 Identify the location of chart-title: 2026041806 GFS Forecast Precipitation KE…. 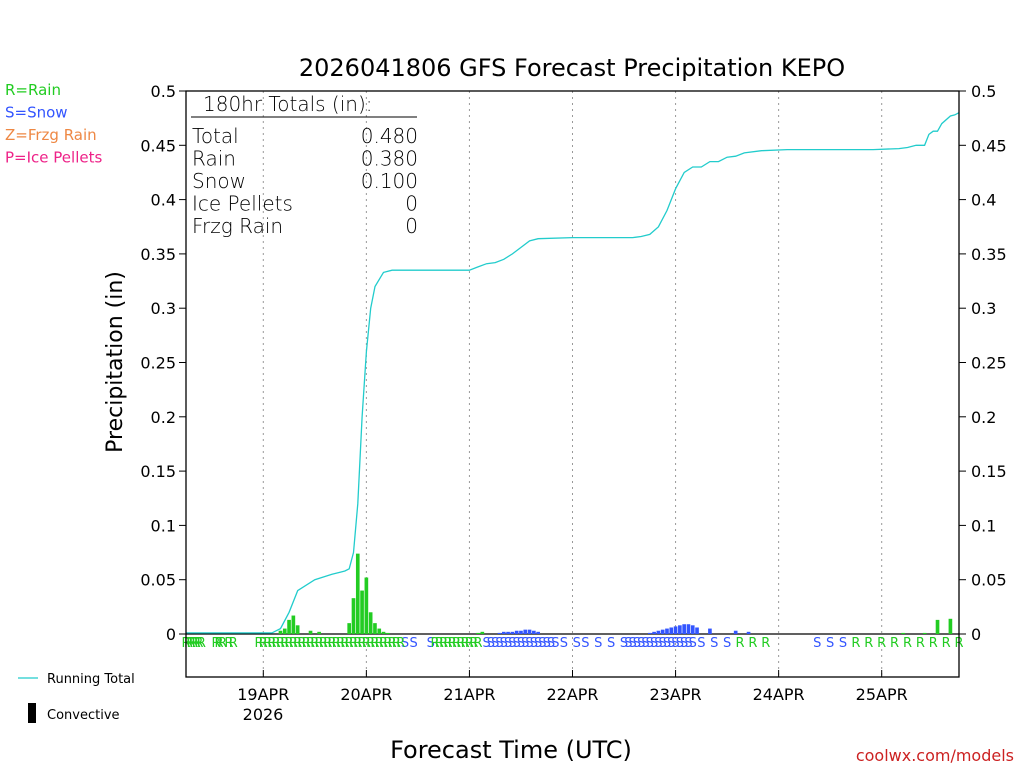
(572, 68).